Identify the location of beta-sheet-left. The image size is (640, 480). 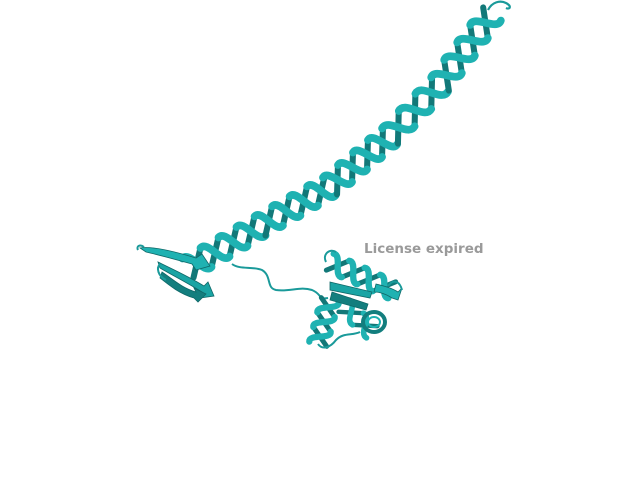
(175, 273).